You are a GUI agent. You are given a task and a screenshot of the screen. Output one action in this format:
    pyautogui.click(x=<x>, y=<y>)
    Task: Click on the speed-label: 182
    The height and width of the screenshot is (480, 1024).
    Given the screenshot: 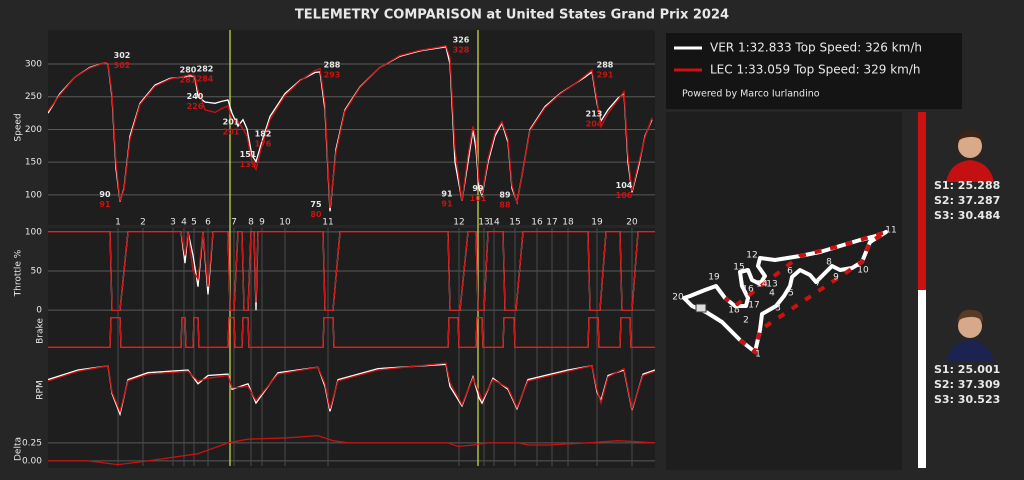 What is the action you would take?
    pyautogui.click(x=263, y=134)
    